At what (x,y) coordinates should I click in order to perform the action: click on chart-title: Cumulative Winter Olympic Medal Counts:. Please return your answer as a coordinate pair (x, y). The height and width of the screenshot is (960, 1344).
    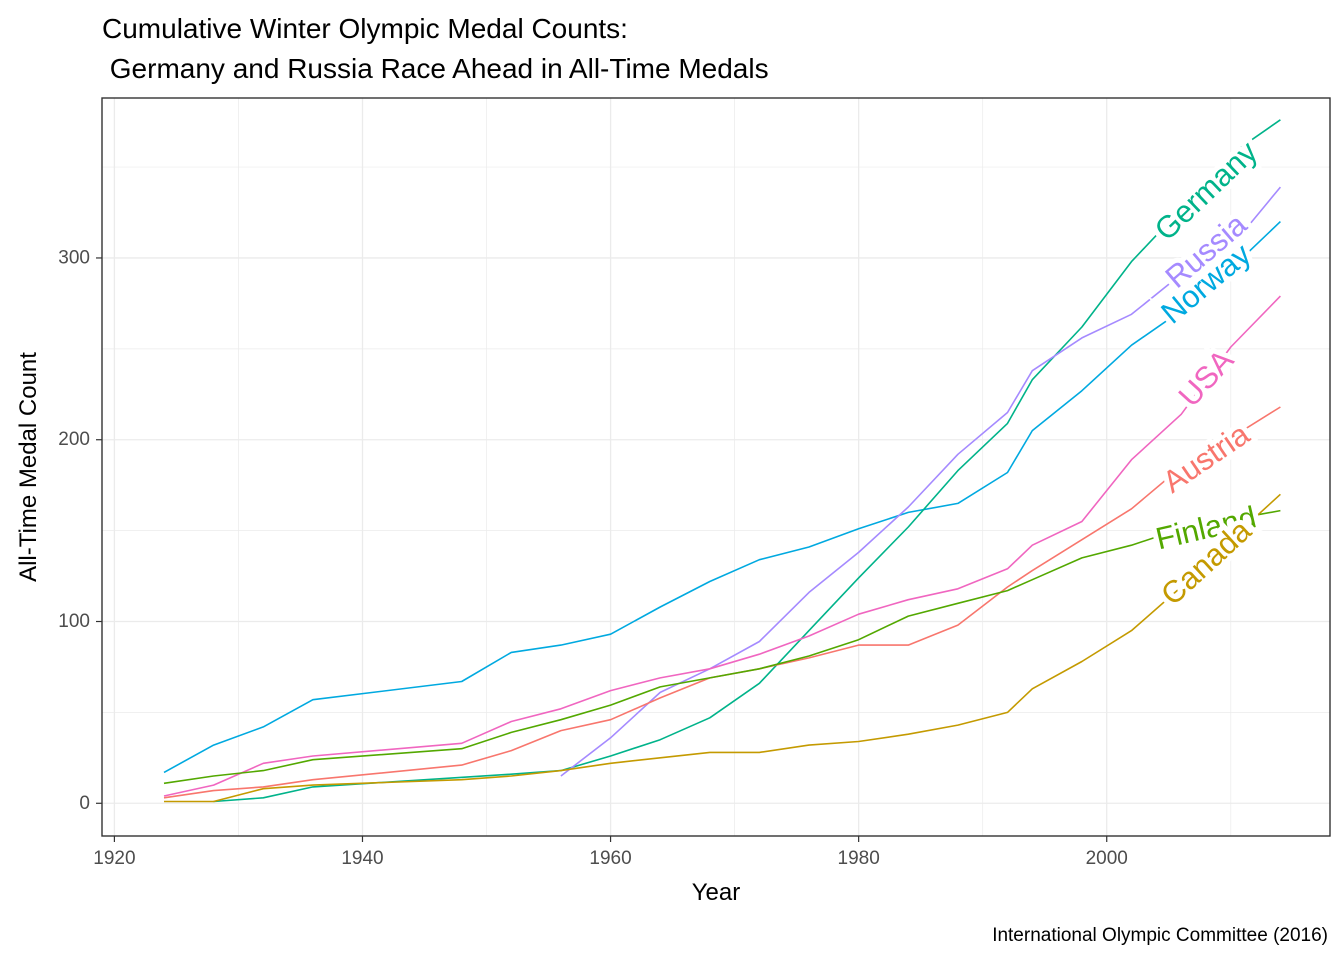
    Looking at the image, I should click on (365, 28).